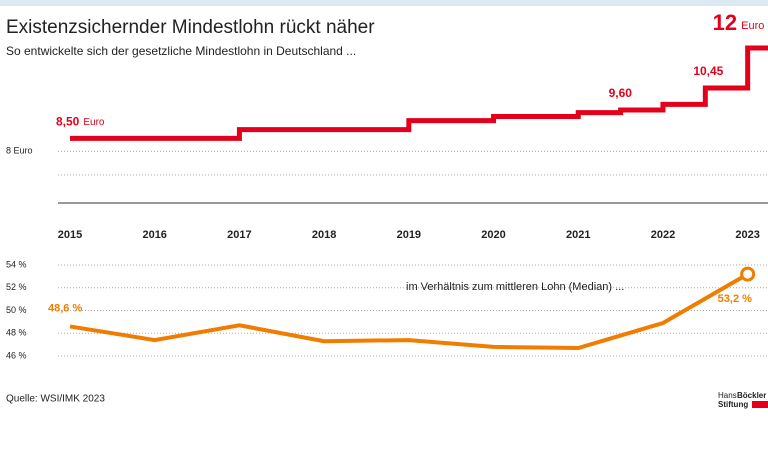  Describe the element at coordinates (16, 310) in the screenshot. I see `y-tick-label: 50 %` at that location.